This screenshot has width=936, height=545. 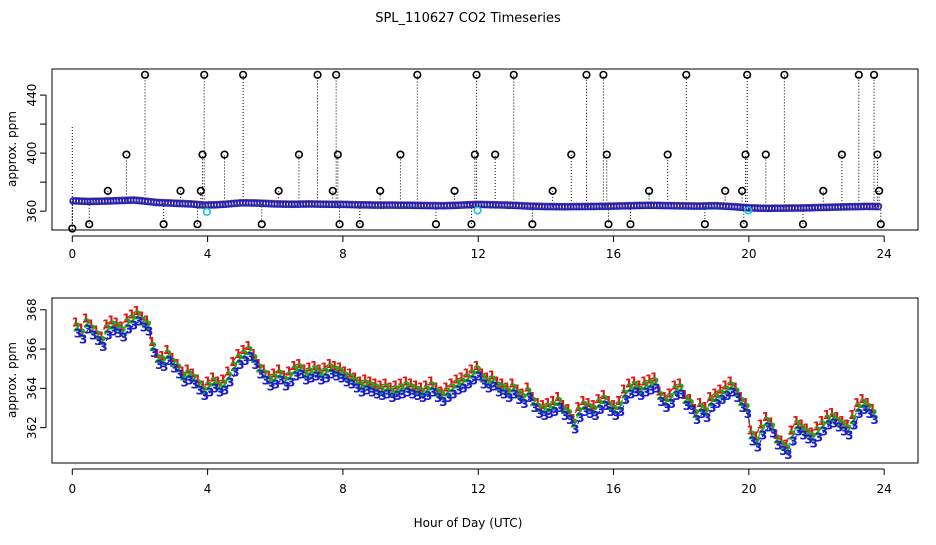 I want to click on bottom-y-tick-label: 366, so click(x=32, y=349).